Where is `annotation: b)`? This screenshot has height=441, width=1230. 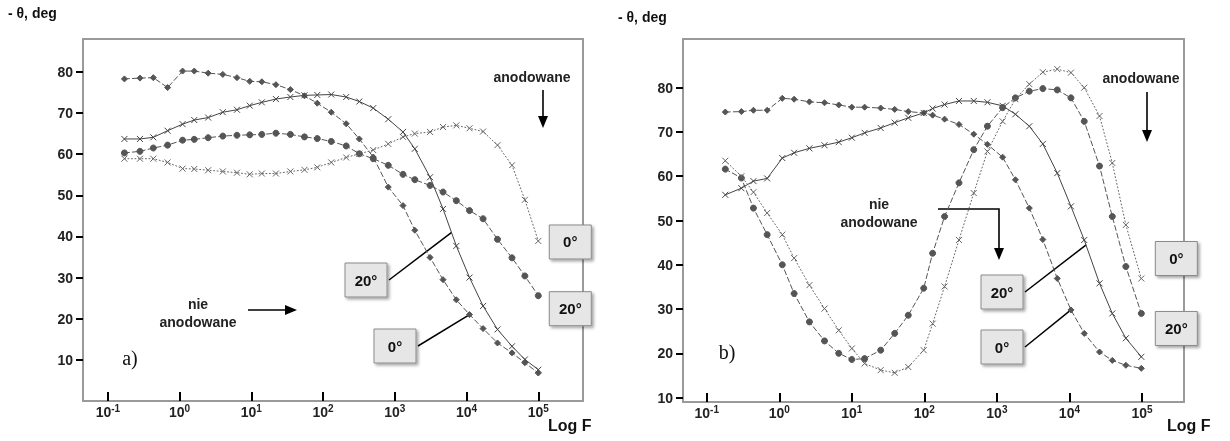 annotation: b) is located at coordinates (727, 352).